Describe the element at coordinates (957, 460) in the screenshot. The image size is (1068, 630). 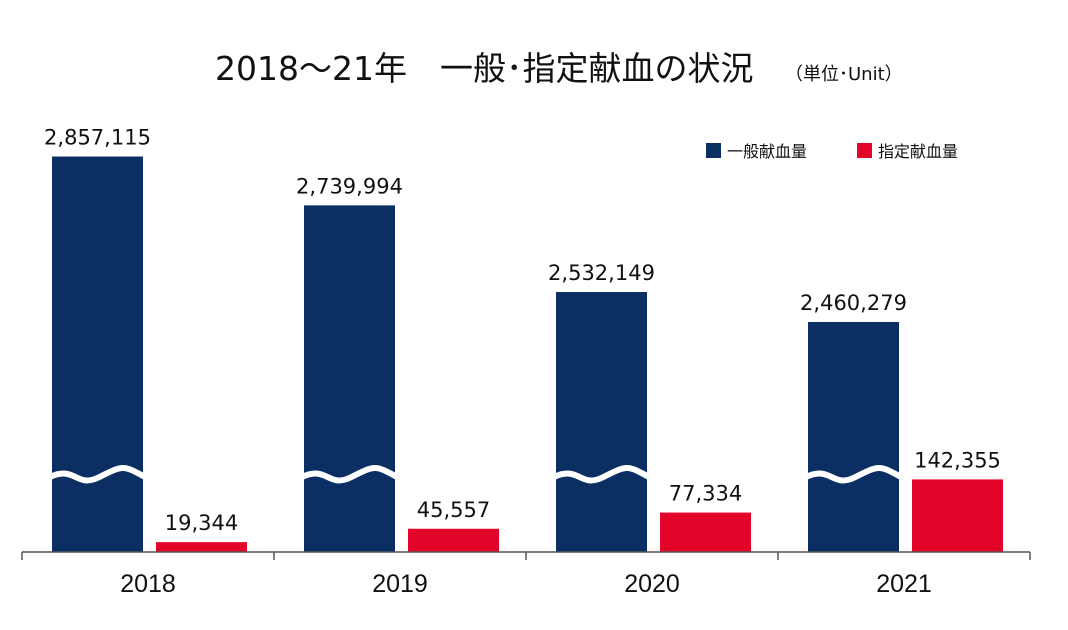
I see `data-label: 142,355` at that location.